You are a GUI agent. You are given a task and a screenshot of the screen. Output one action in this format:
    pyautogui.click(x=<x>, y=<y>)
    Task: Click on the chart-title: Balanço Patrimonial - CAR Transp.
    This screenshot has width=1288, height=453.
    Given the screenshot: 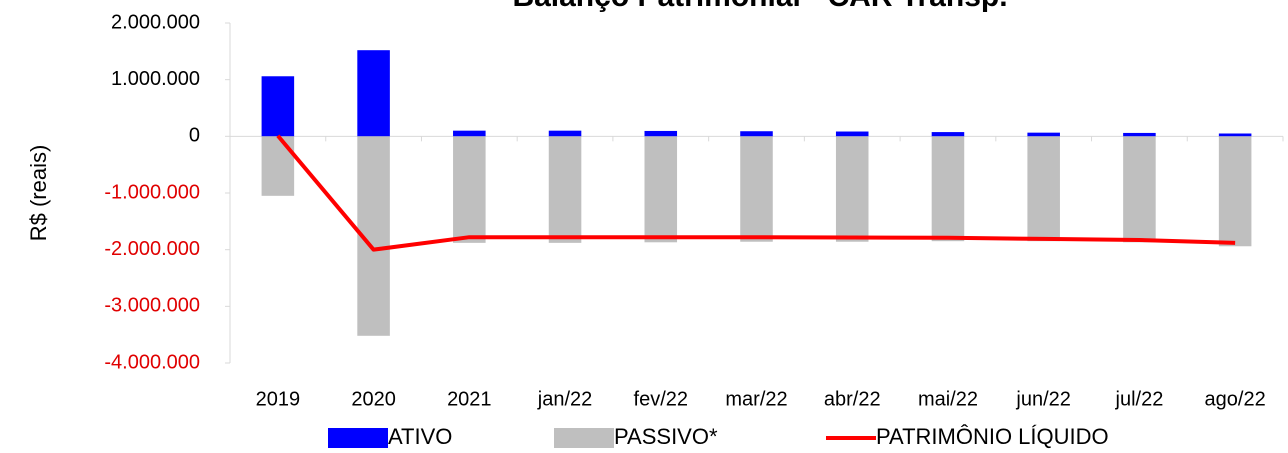 What is the action you would take?
    pyautogui.click(x=759, y=6)
    